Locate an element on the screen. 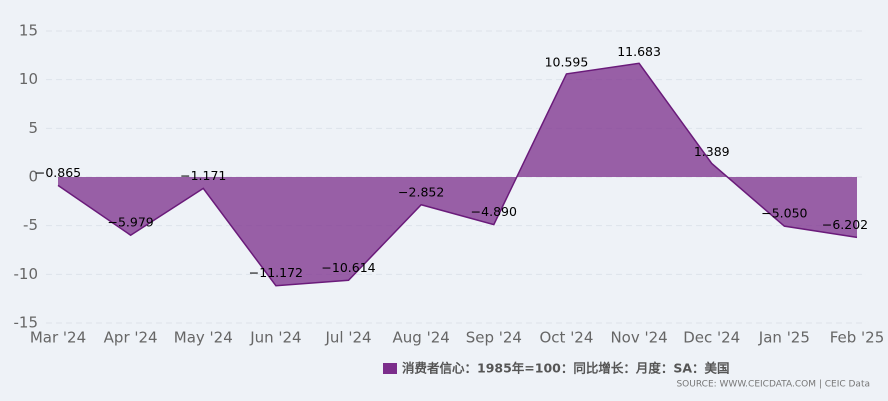 The height and width of the screenshot is (401, 888). y-tick-label: 15 is located at coordinates (28, 31).